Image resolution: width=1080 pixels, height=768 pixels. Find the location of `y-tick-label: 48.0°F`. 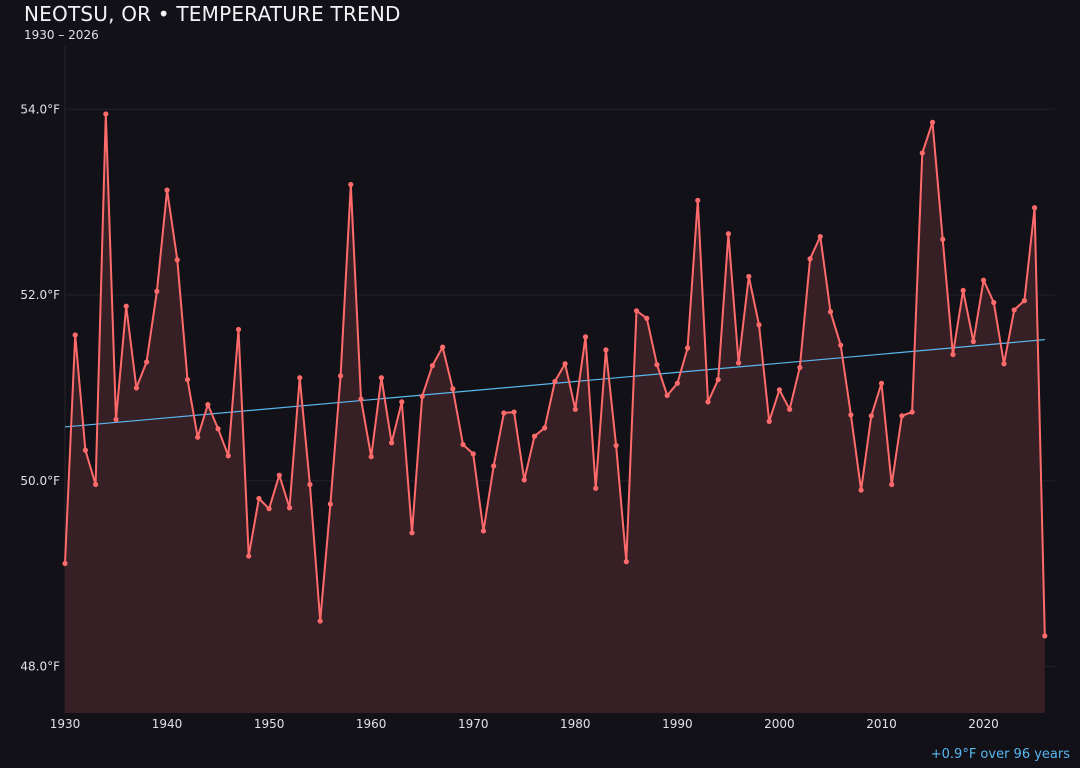

y-tick-label: 48.0°F is located at coordinates (40, 667).